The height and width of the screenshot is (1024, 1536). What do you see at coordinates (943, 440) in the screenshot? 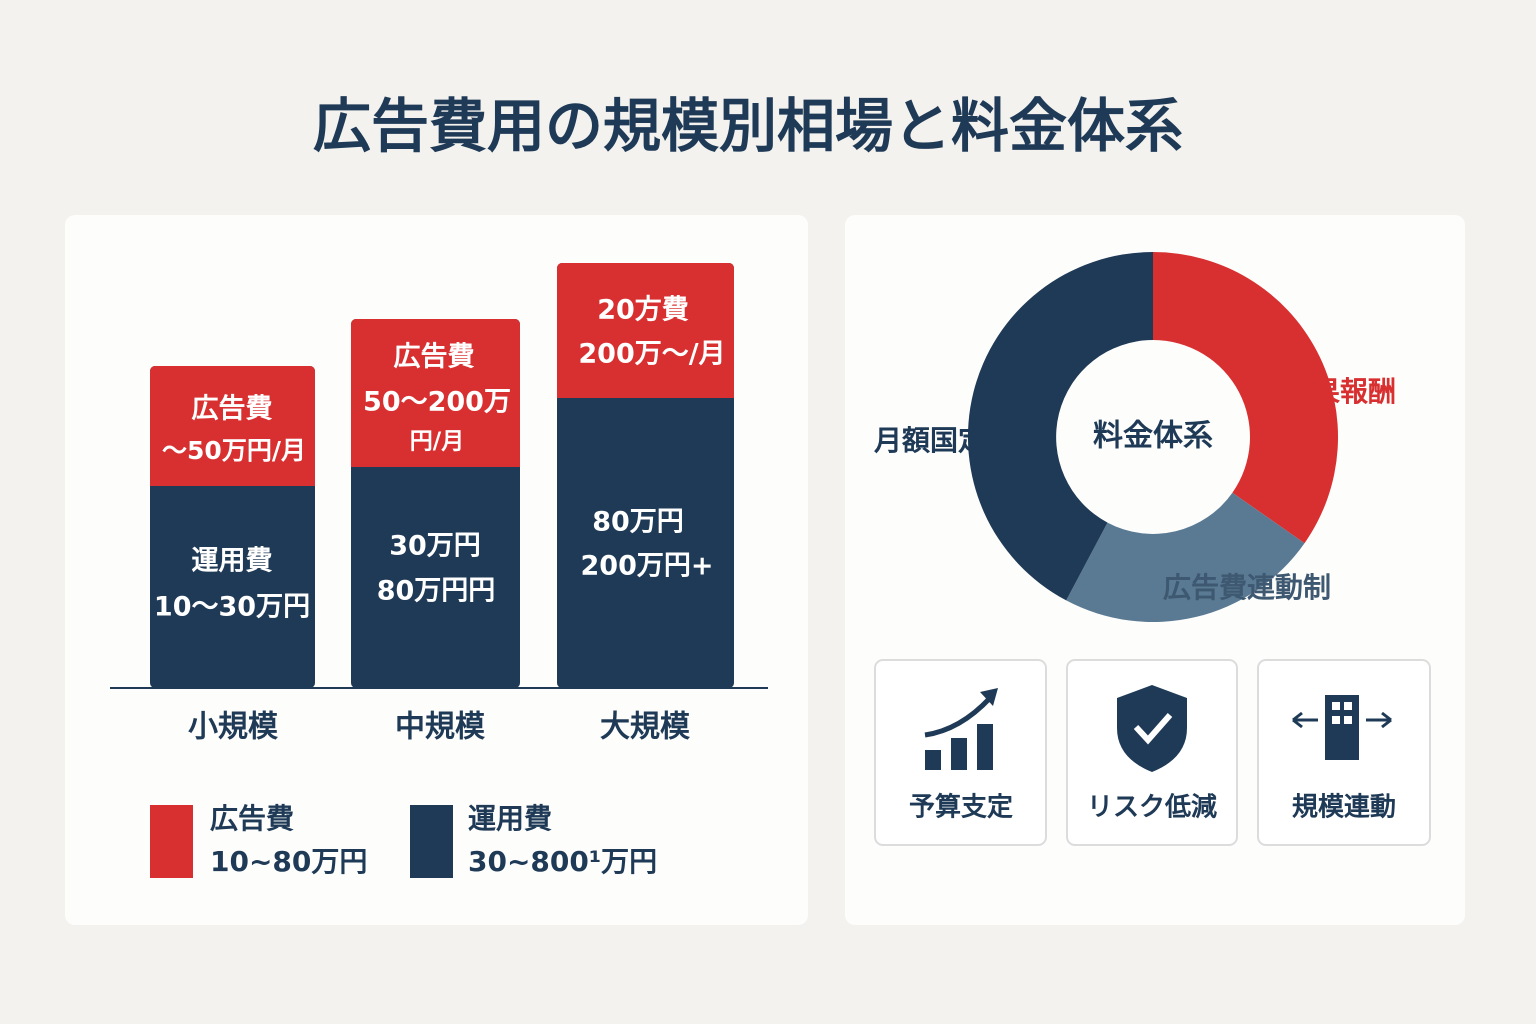
I see `segment-label: 月額国定制` at bounding box center [943, 440].